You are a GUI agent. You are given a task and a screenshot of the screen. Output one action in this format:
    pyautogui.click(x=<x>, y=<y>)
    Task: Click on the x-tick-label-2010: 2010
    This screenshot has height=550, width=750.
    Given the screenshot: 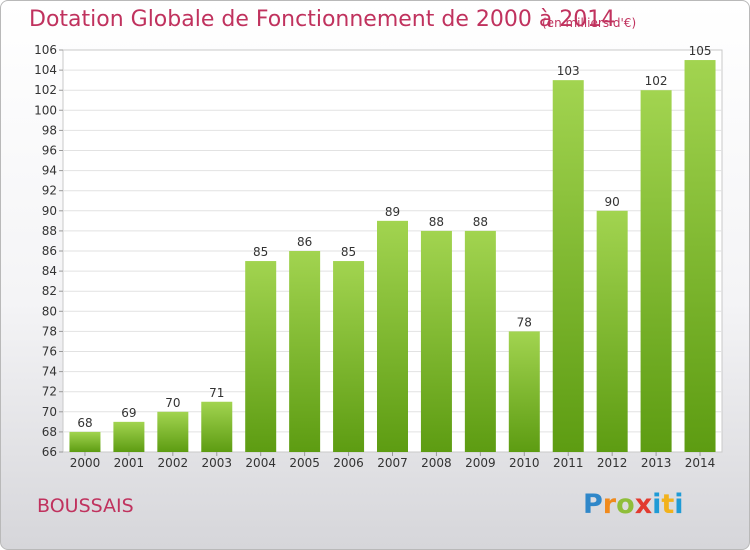 What is the action you would take?
    pyautogui.click(x=524, y=463)
    